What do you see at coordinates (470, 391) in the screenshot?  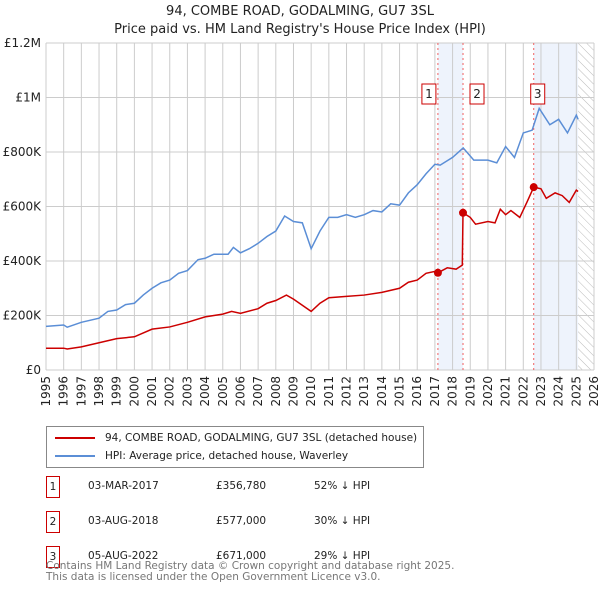 I see `x-tick-label: 2019` at bounding box center [470, 391].